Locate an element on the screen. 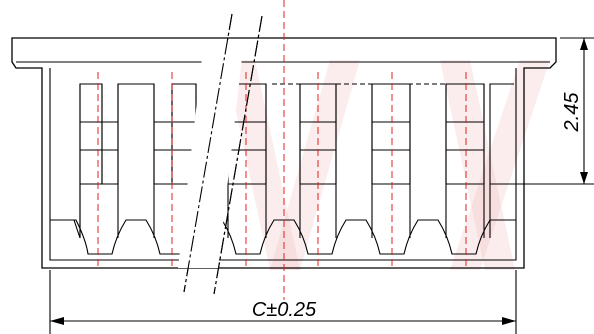 This screenshot has height=334, width=594. hidden-lines is located at coordinates (359, 94).